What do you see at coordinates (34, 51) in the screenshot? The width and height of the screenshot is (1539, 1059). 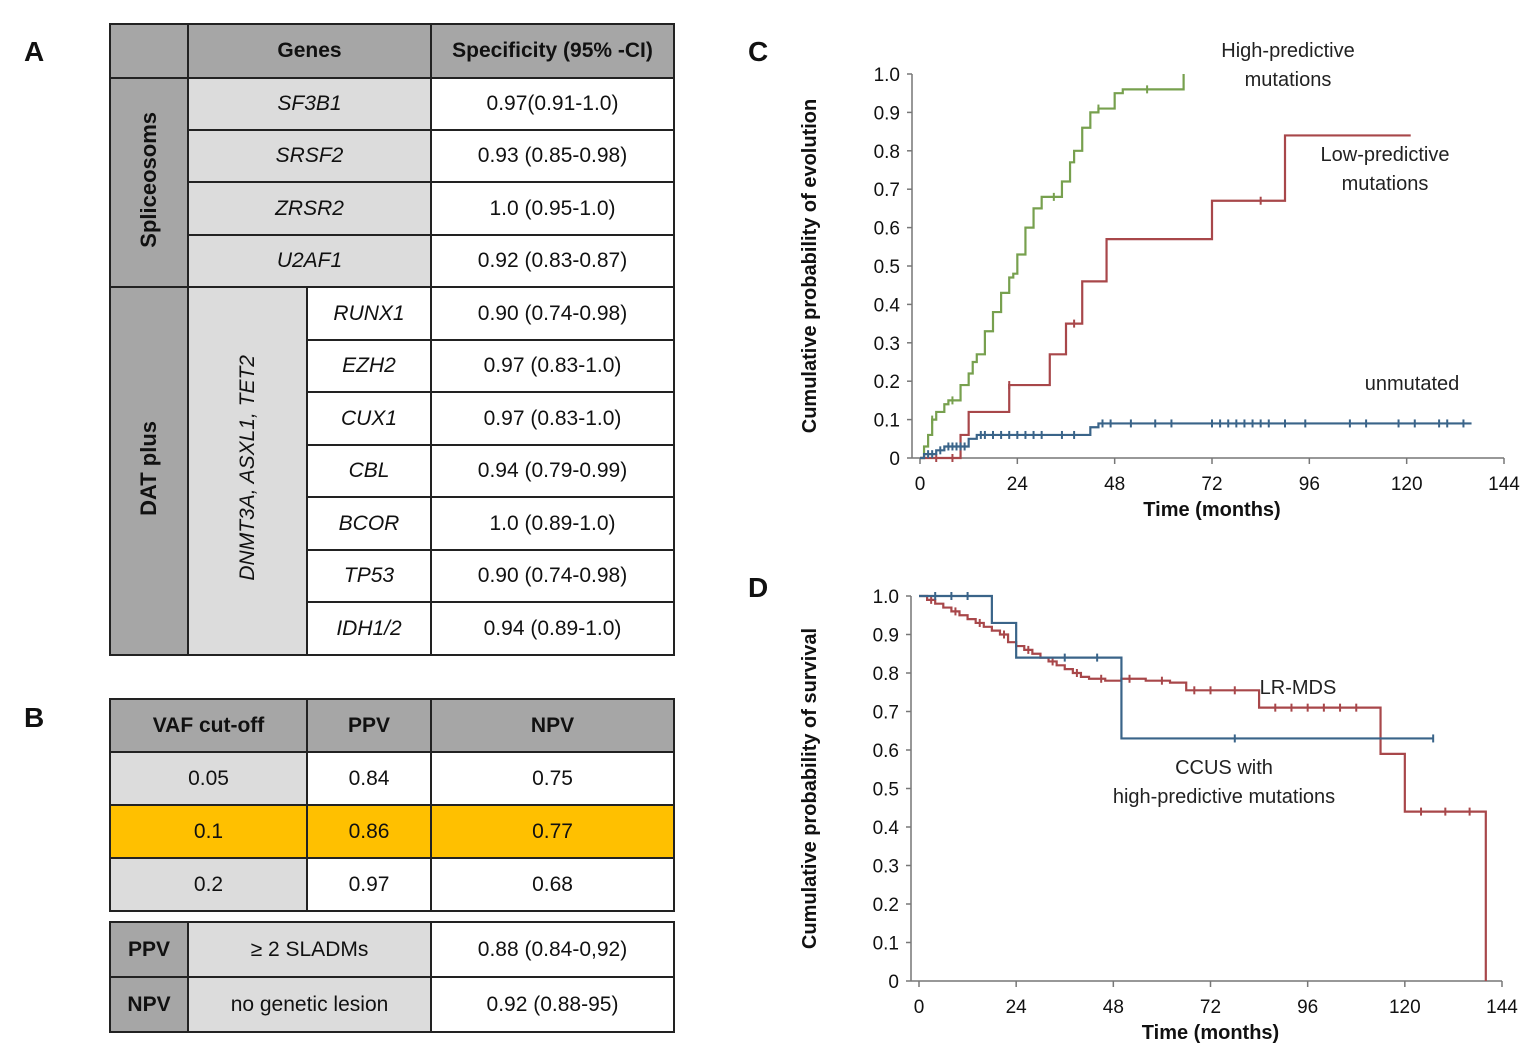 I see `panel-label-a: A` at bounding box center [34, 51].